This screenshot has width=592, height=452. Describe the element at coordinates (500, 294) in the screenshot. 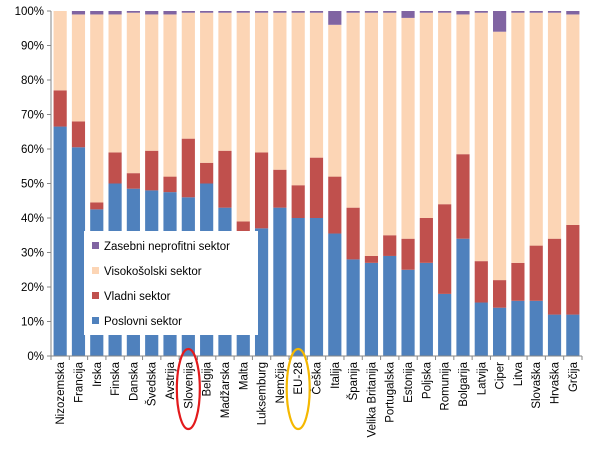

I see `bar-ciper-vladni-sektor` at that location.